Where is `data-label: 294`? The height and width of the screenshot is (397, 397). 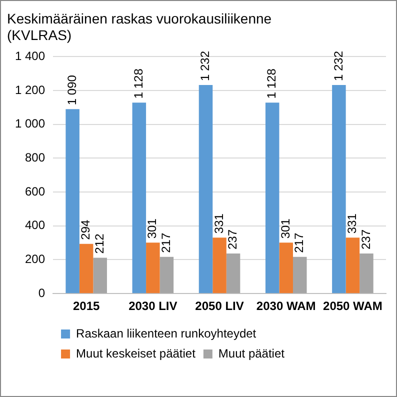 data-label: 294 is located at coordinates (85, 229).